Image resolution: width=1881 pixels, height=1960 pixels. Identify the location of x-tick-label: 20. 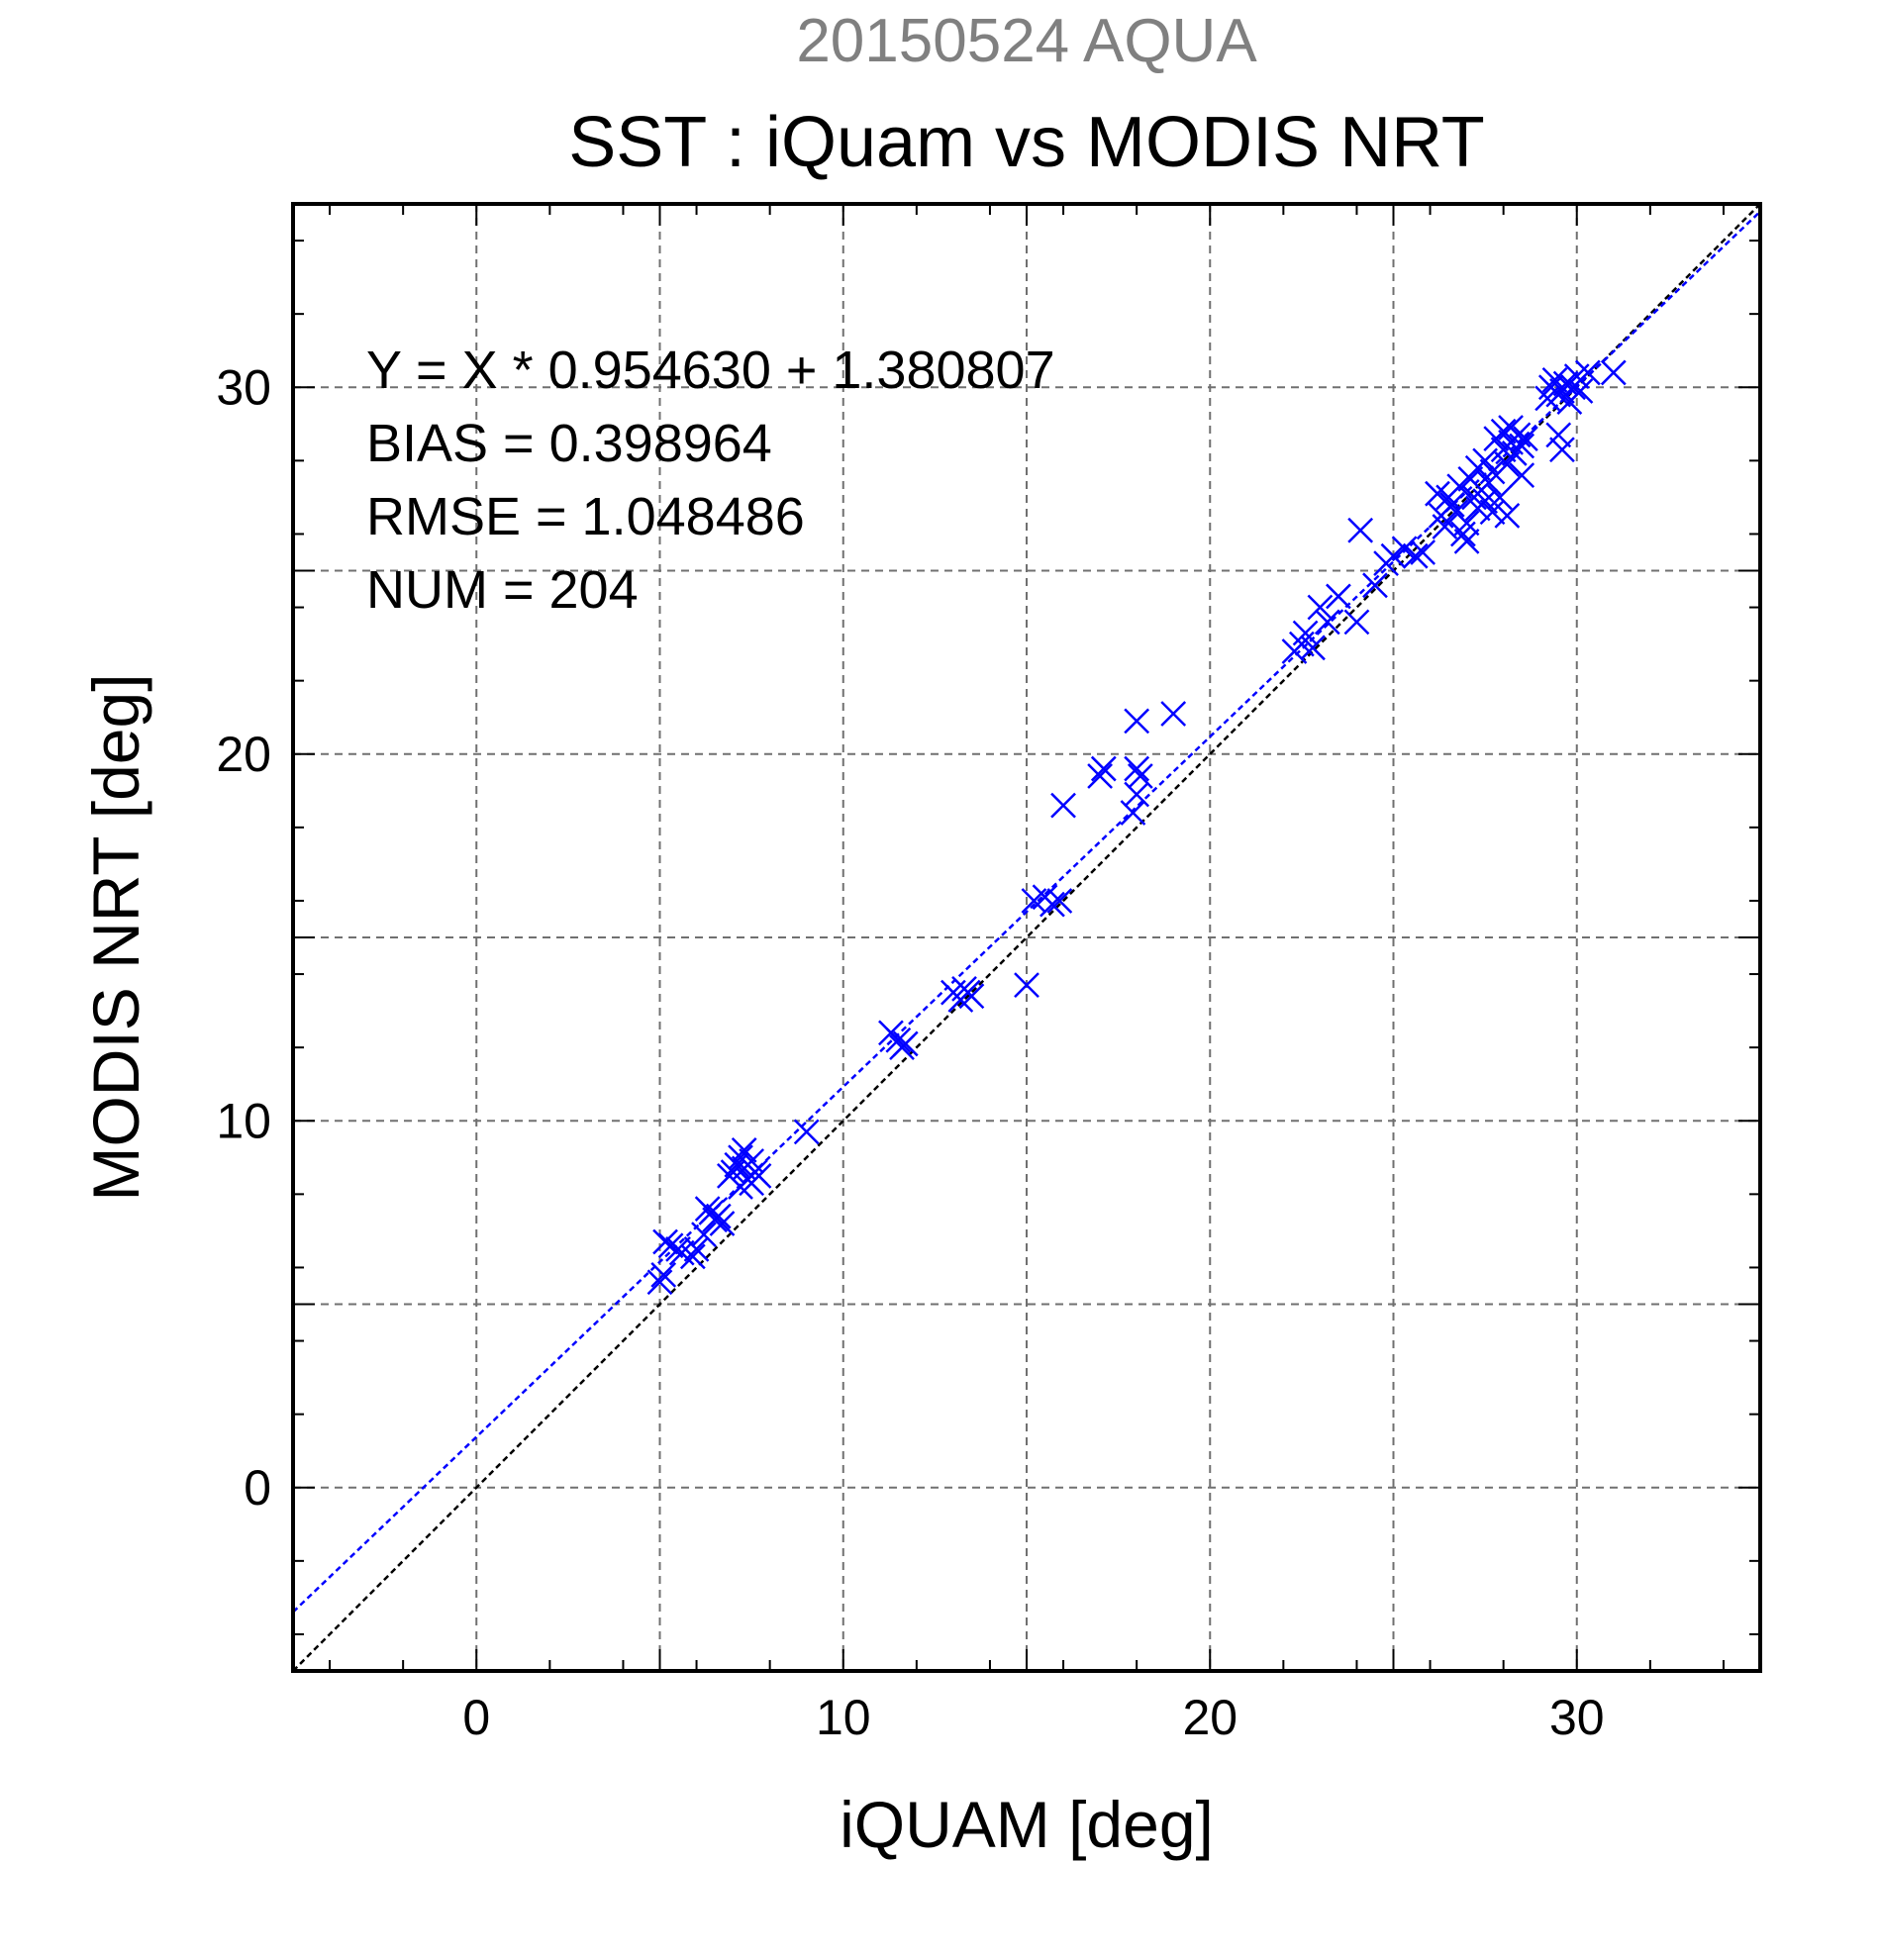
(1210, 1717).